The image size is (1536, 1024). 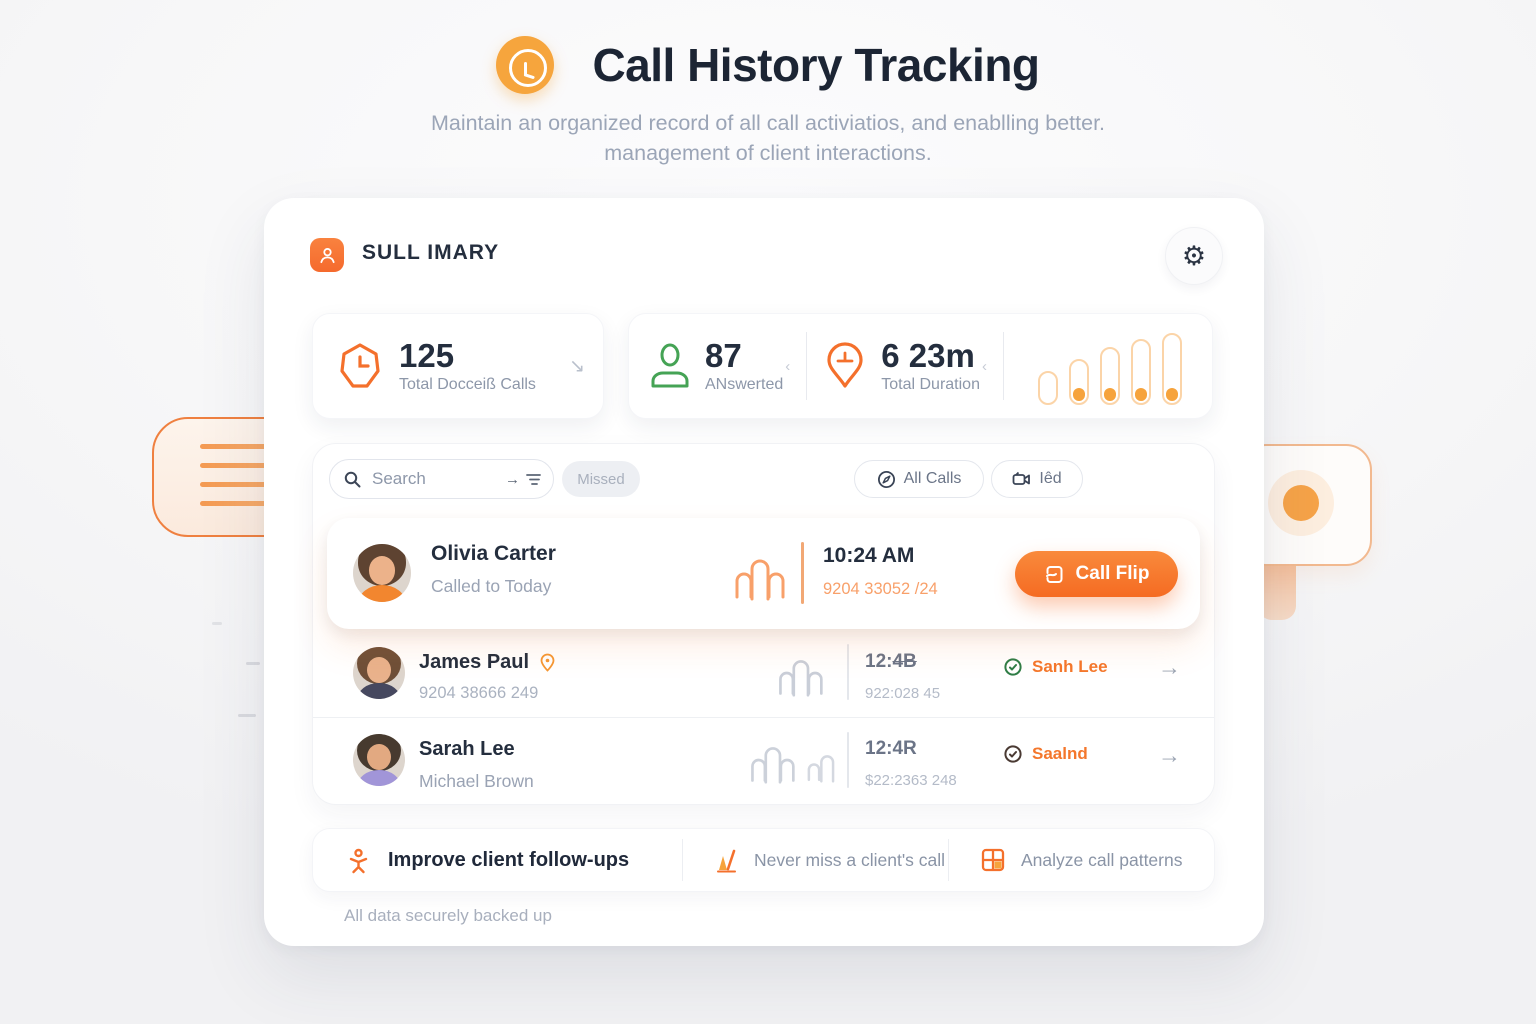 I want to click on card-title: SULL IMARY, so click(x=431, y=252).